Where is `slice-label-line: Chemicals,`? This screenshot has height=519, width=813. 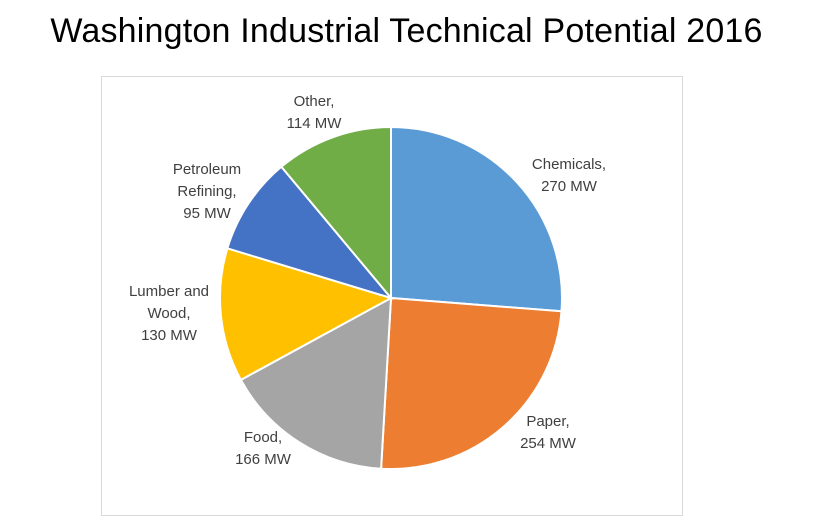 slice-label-line: Chemicals, is located at coordinates (569, 164).